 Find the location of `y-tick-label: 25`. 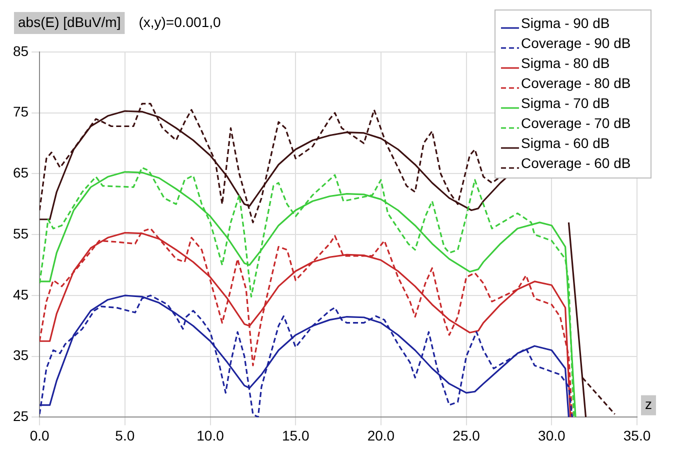

y-tick-label: 25 is located at coordinates (20, 416).